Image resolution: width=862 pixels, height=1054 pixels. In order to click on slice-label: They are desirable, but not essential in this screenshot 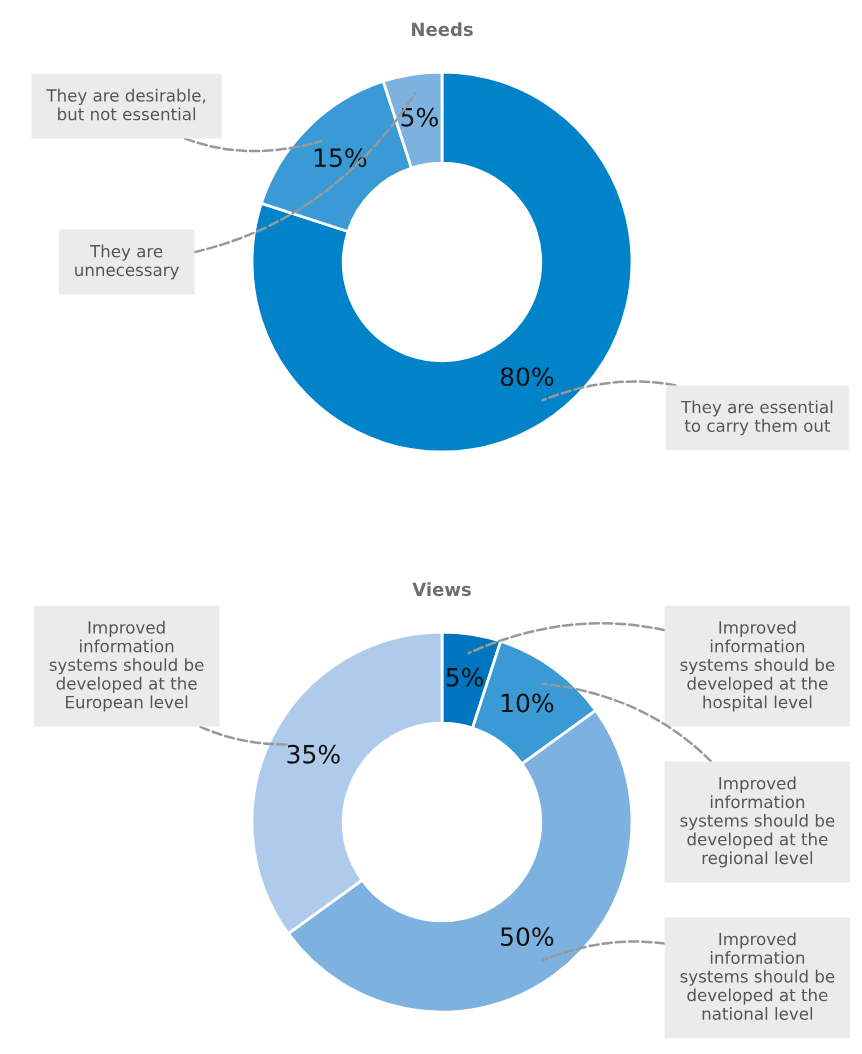, I will do `click(126, 104)`.